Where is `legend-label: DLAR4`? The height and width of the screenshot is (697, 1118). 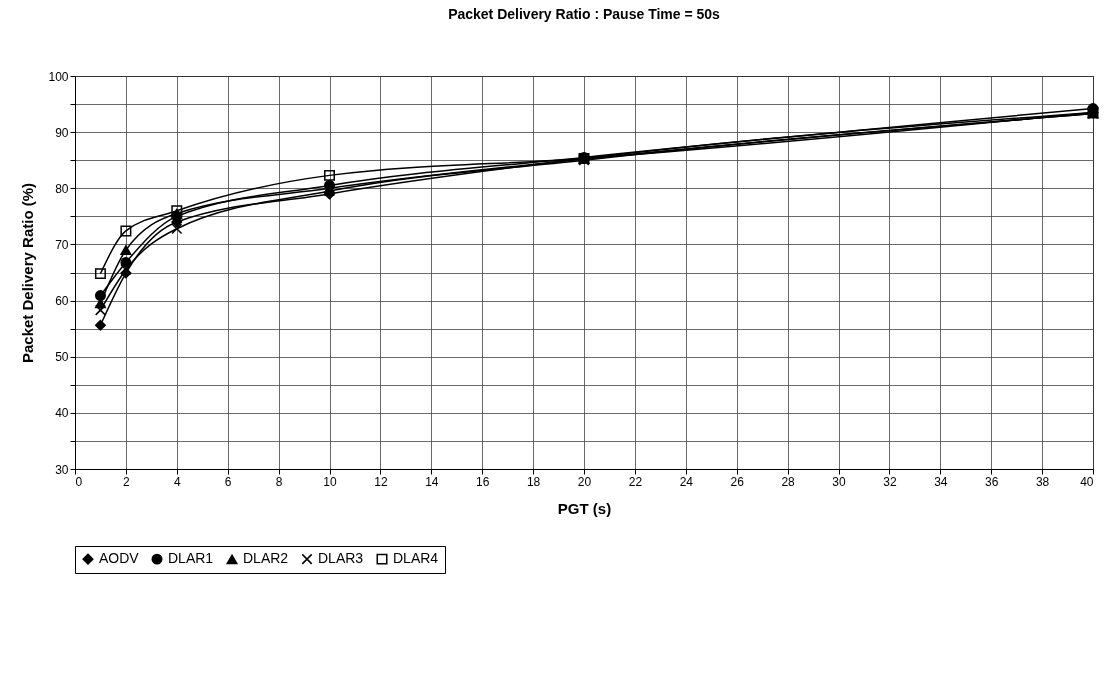
legend-label: DLAR4 is located at coordinates (416, 558).